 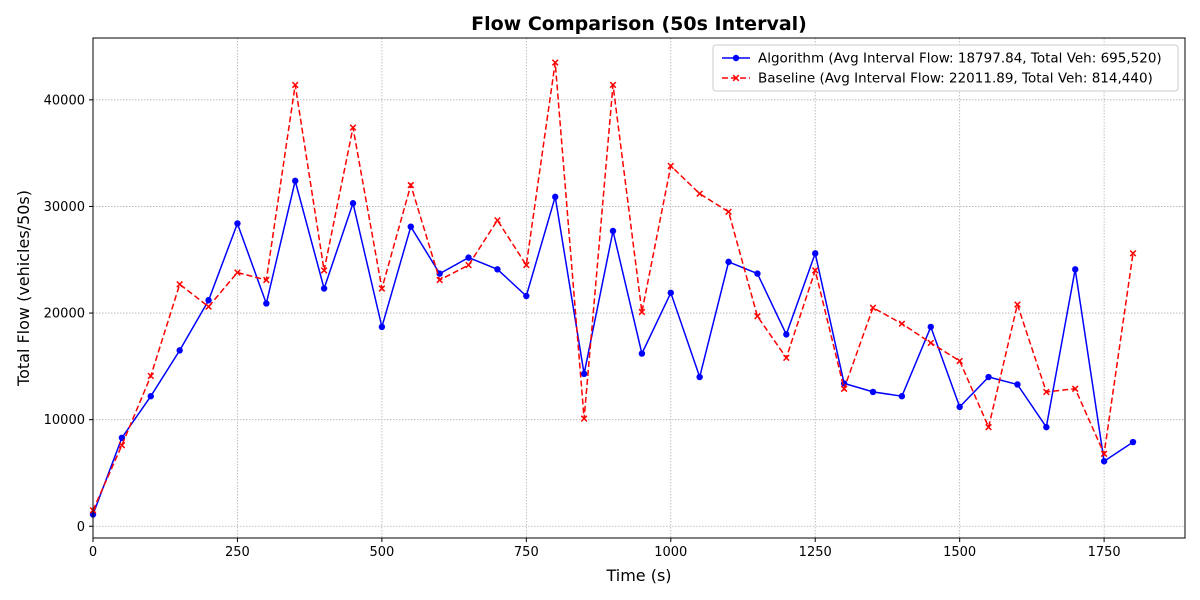 What do you see at coordinates (81, 527) in the screenshot?
I see `y-tick-label: 0` at bounding box center [81, 527].